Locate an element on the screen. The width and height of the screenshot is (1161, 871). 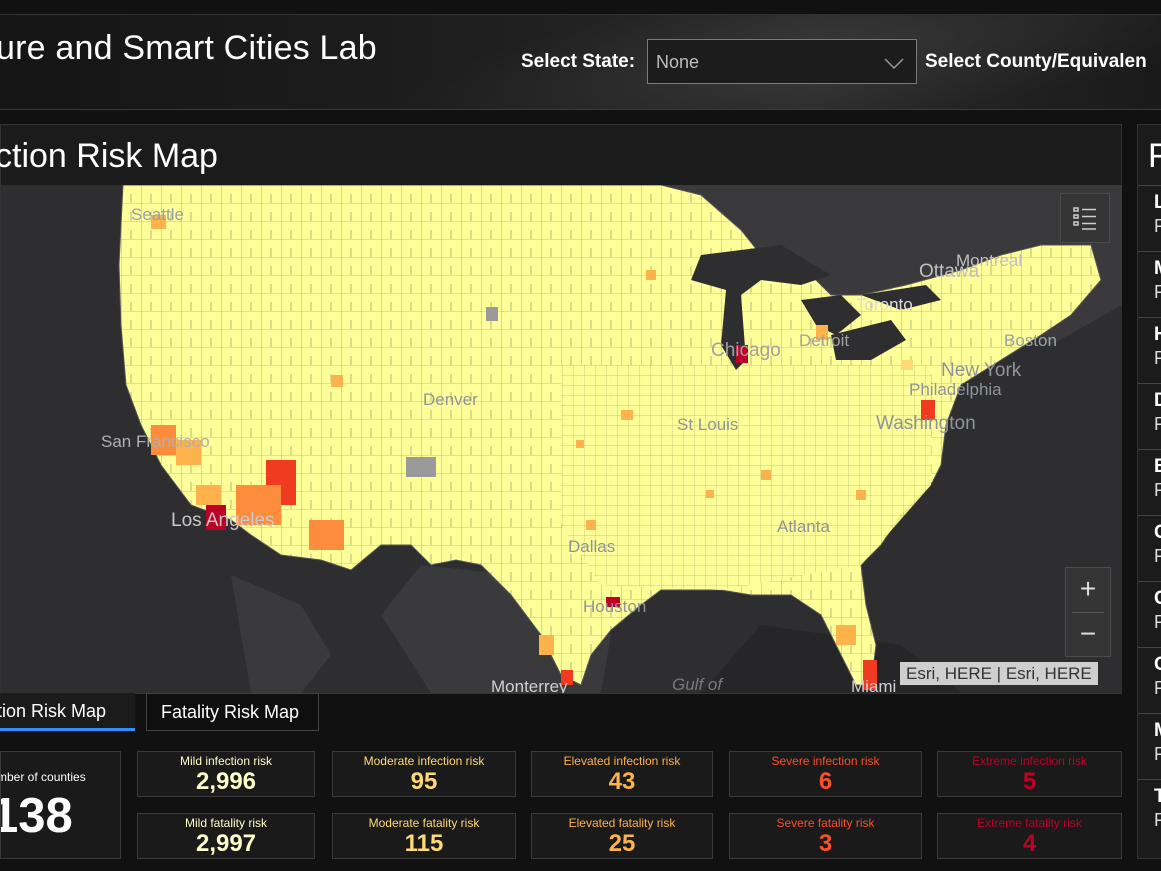
severe-infection-value: 6 is located at coordinates (825, 781).